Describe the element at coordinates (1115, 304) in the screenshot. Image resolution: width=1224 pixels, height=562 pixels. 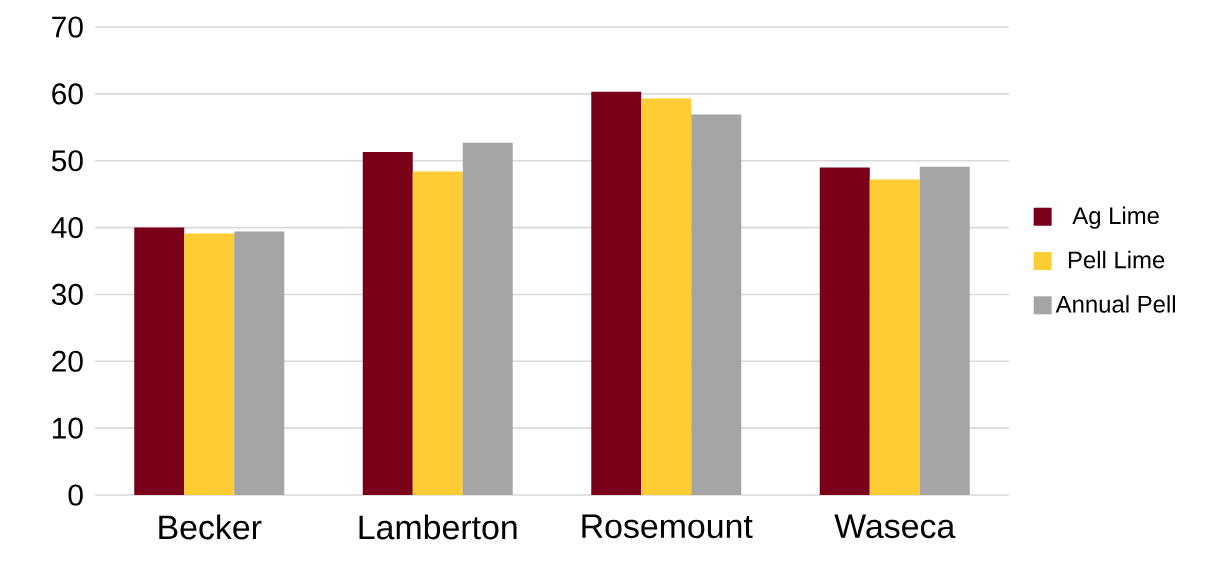
I see `legend-label: Annual Pell` at that location.